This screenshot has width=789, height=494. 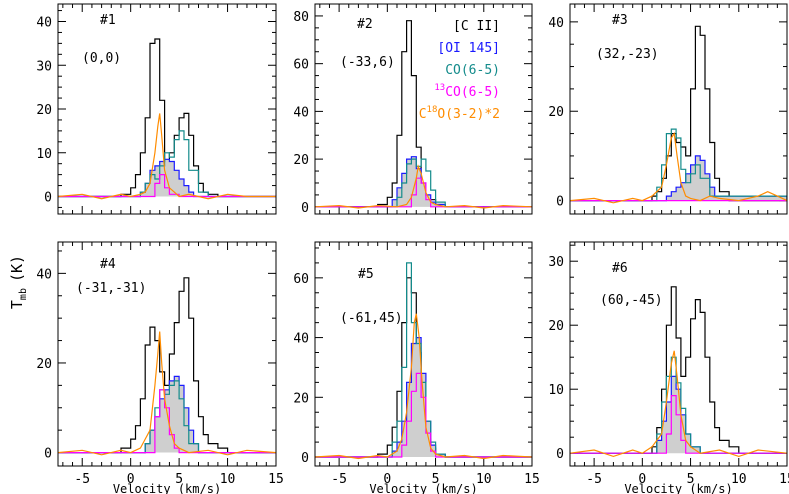 I want to click on panel-1: 0 10 20 30 40 #1 (0,0), so click(x=156, y=109).